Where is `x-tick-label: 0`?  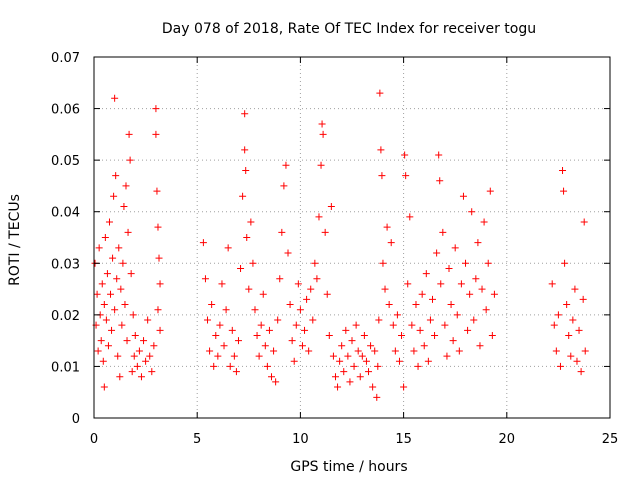
x-tick-label: 0 is located at coordinates (94, 439).